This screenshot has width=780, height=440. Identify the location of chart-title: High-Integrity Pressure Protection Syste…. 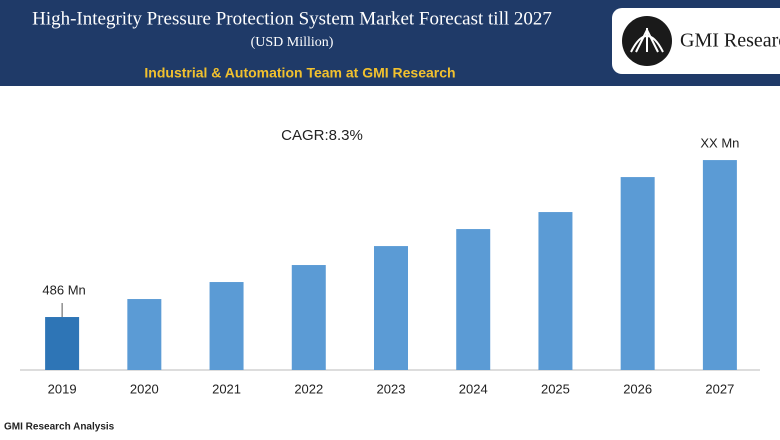
(292, 18).